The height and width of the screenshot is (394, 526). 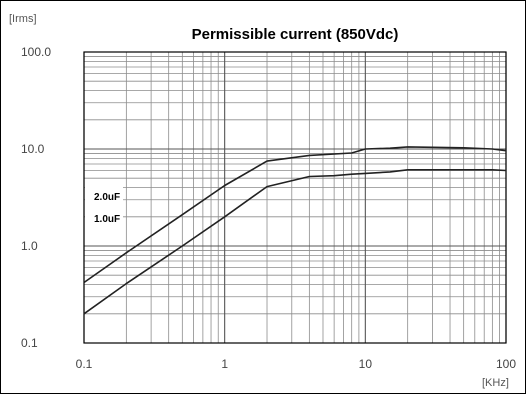 What do you see at coordinates (36, 52) in the screenshot?
I see `y-tick-label: 100.0` at bounding box center [36, 52].